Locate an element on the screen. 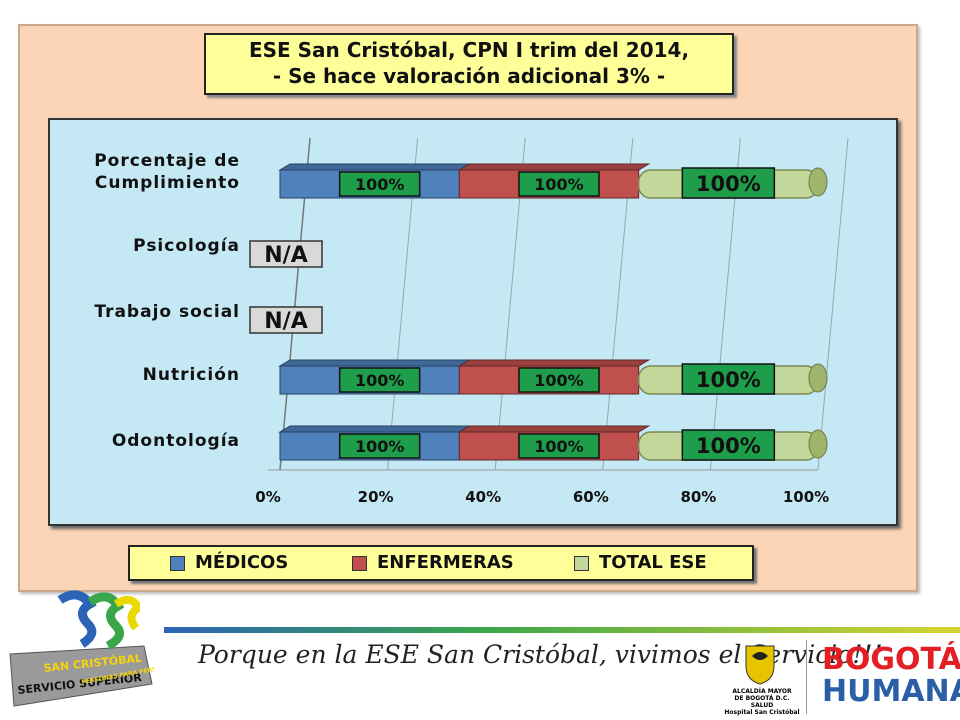 Image resolution: width=960 pixels, height=720 pixels. legend-label-medicos: MÉDICOS is located at coordinates (242, 562).